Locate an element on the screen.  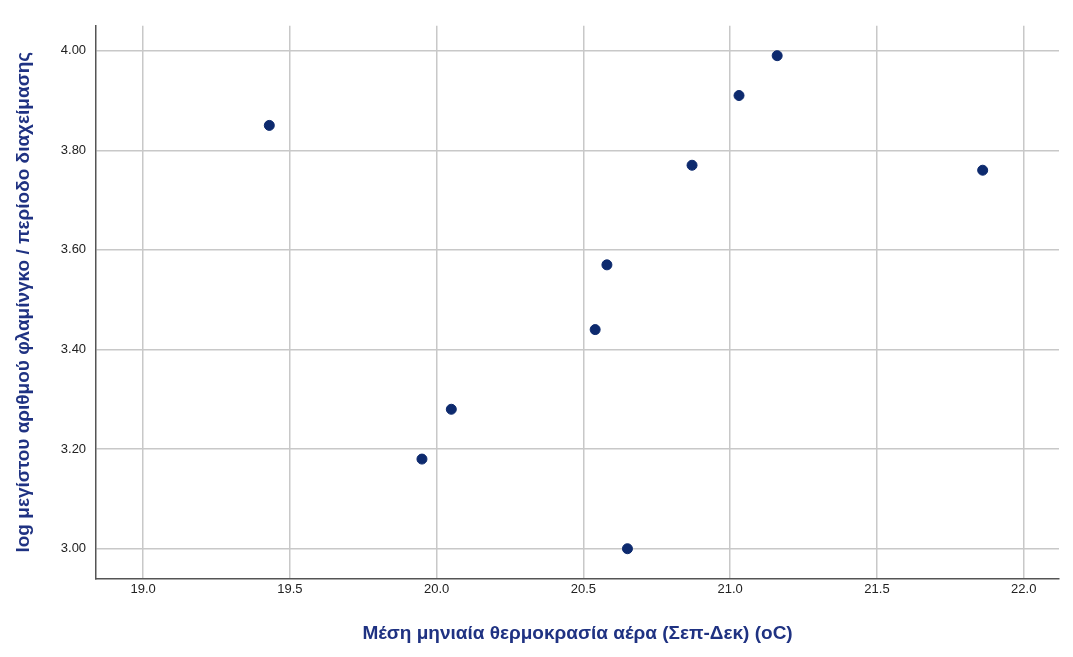
x-tick-label: 20.0 is located at coordinates (436, 588).